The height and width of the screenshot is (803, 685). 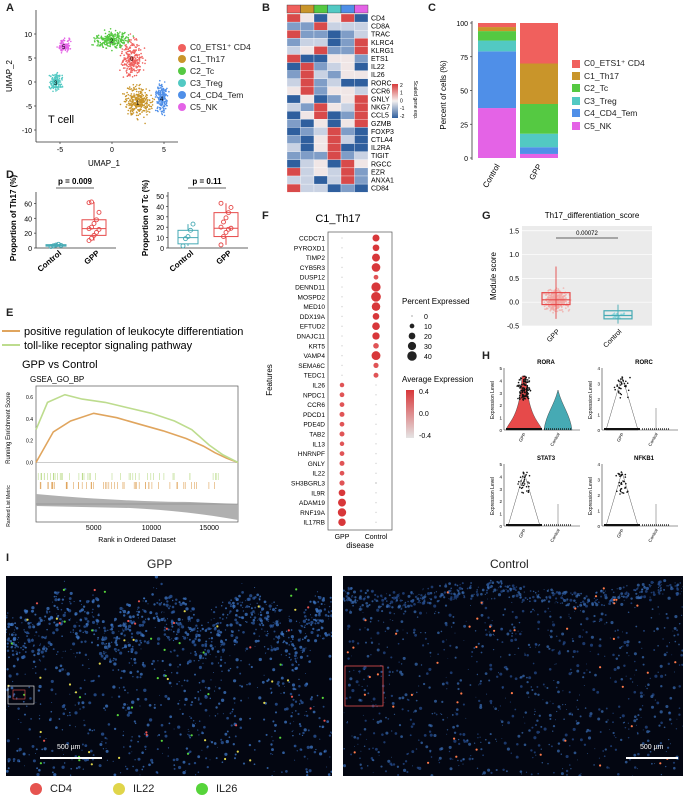 What do you see at coordinates (412, 346) in the screenshot?
I see `dot-plot-size-legend-dot` at bounding box center [412, 346].